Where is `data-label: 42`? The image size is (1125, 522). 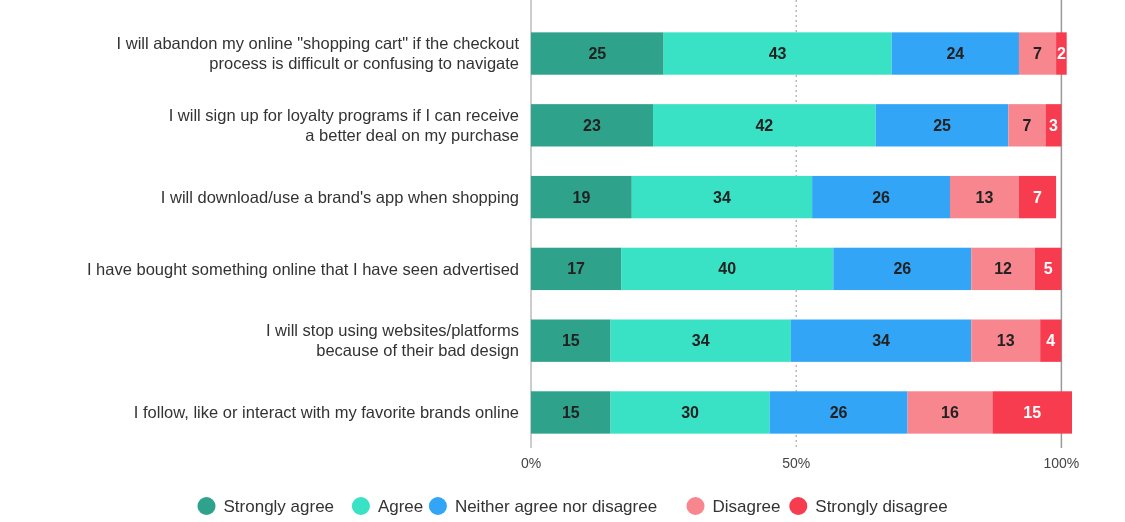 data-label: 42 is located at coordinates (764, 125).